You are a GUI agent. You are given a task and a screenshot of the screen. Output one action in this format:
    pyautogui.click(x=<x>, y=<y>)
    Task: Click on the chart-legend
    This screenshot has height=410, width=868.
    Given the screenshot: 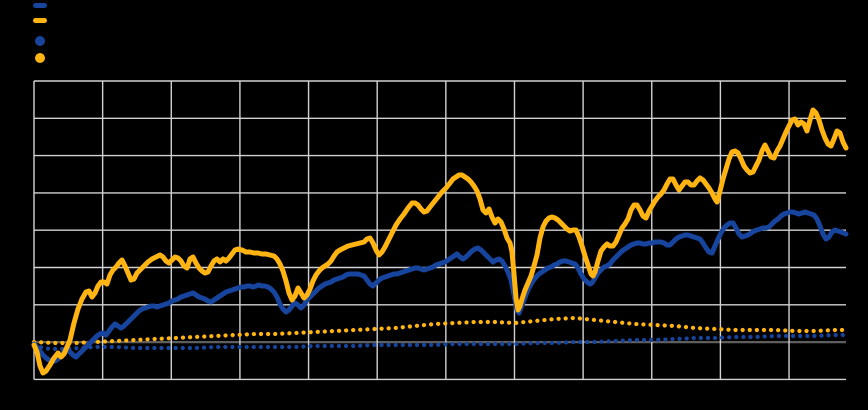 What is the action you would take?
    pyautogui.click(x=110, y=35)
    